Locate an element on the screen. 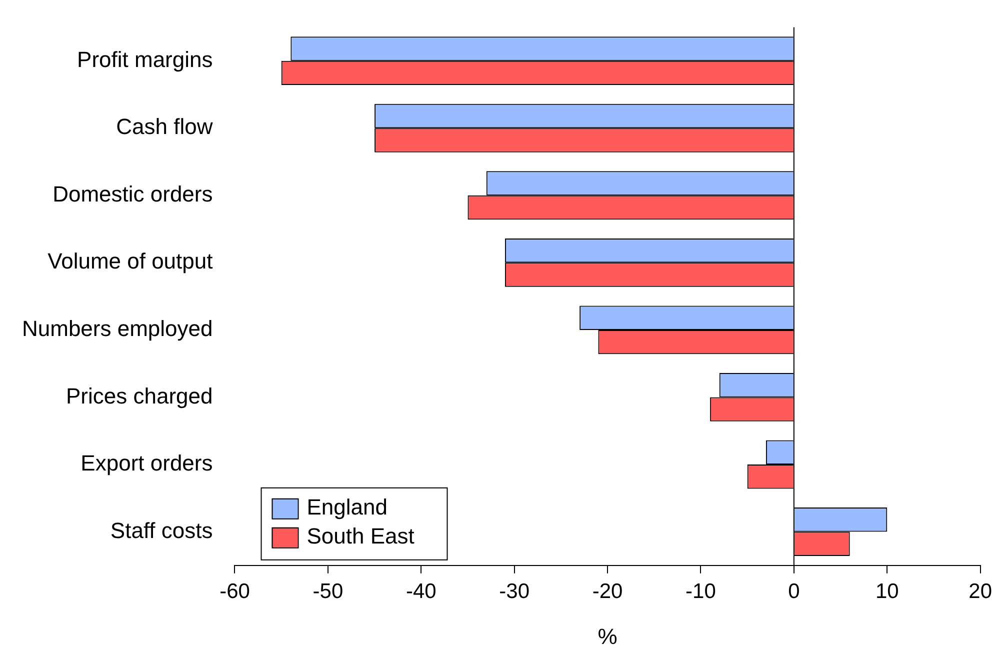  x-tick-label: 20 is located at coordinates (980, 591).